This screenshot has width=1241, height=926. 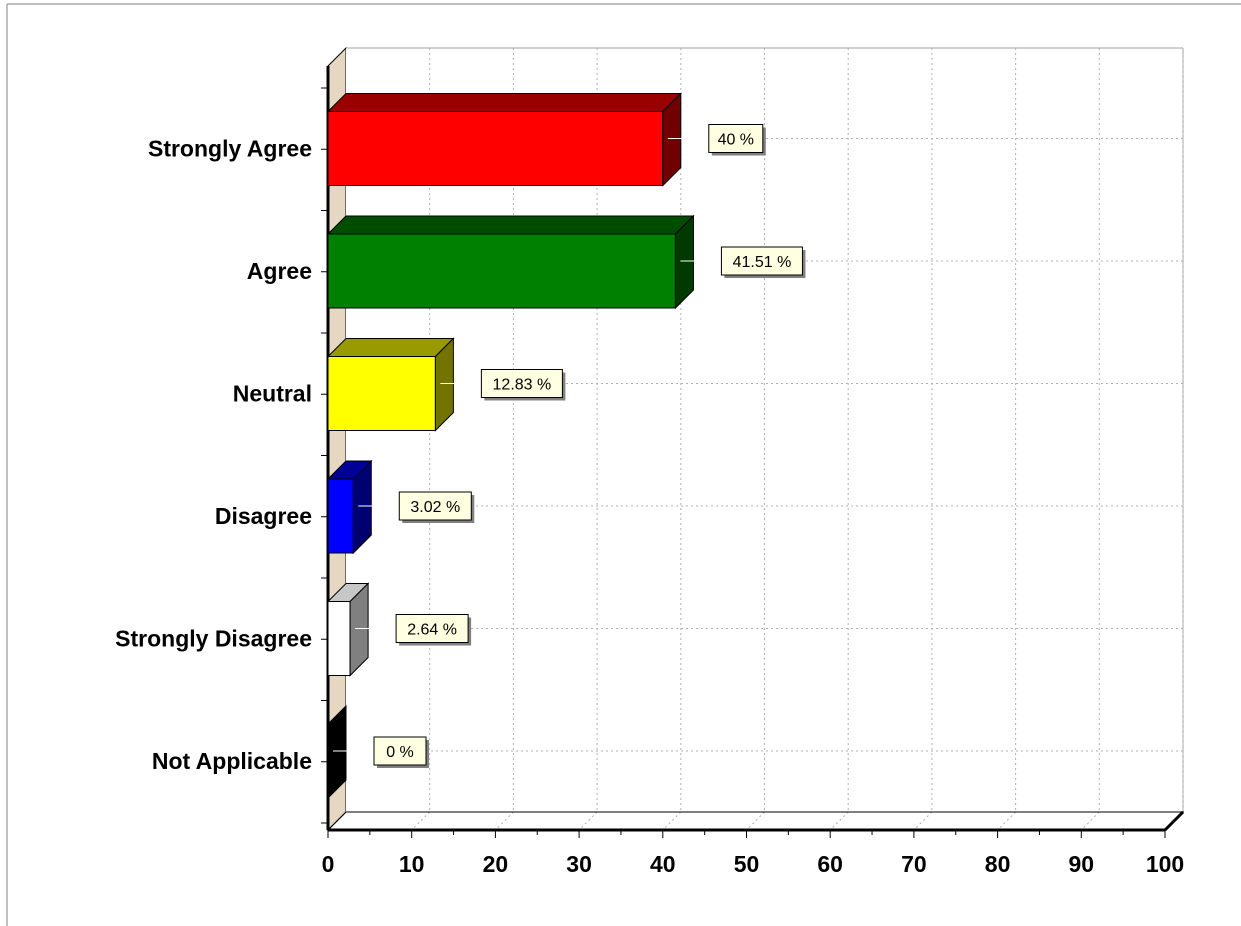 I want to click on x-tick-label-70: 70, so click(x=914, y=864).